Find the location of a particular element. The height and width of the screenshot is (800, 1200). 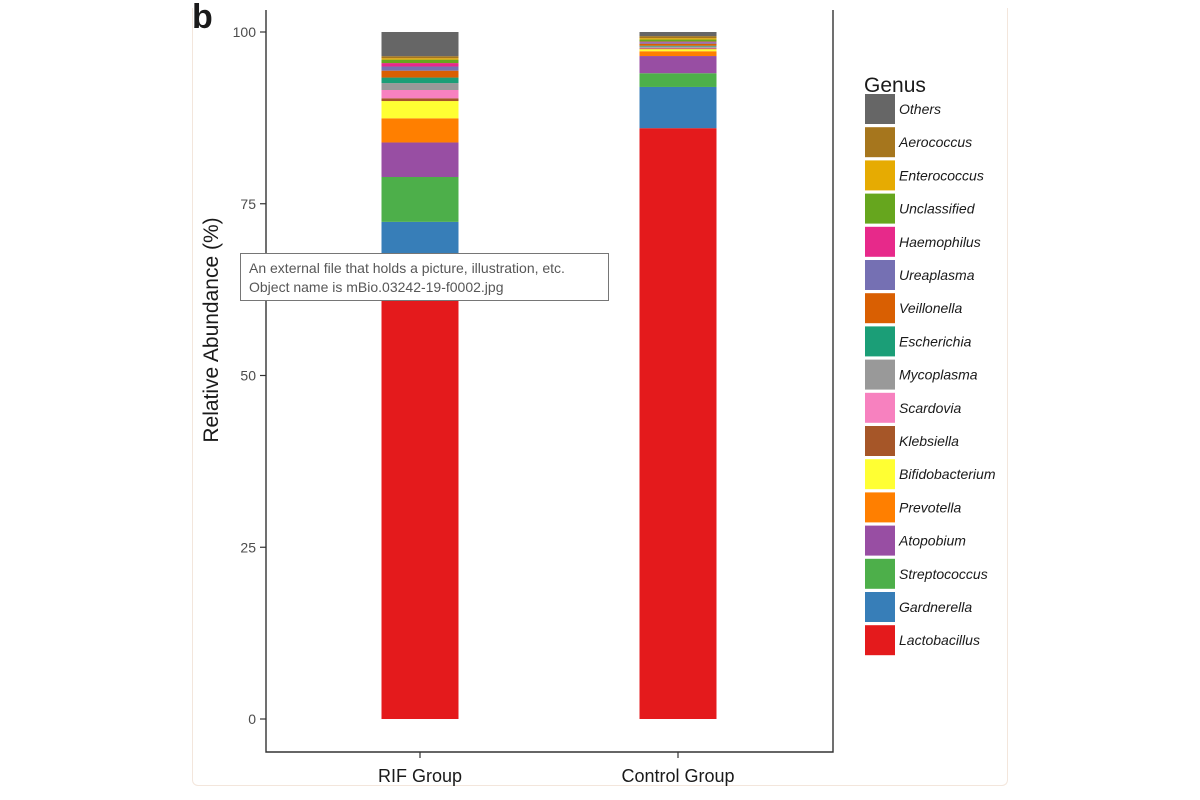

y-tick-label: 75 is located at coordinates (248, 204).